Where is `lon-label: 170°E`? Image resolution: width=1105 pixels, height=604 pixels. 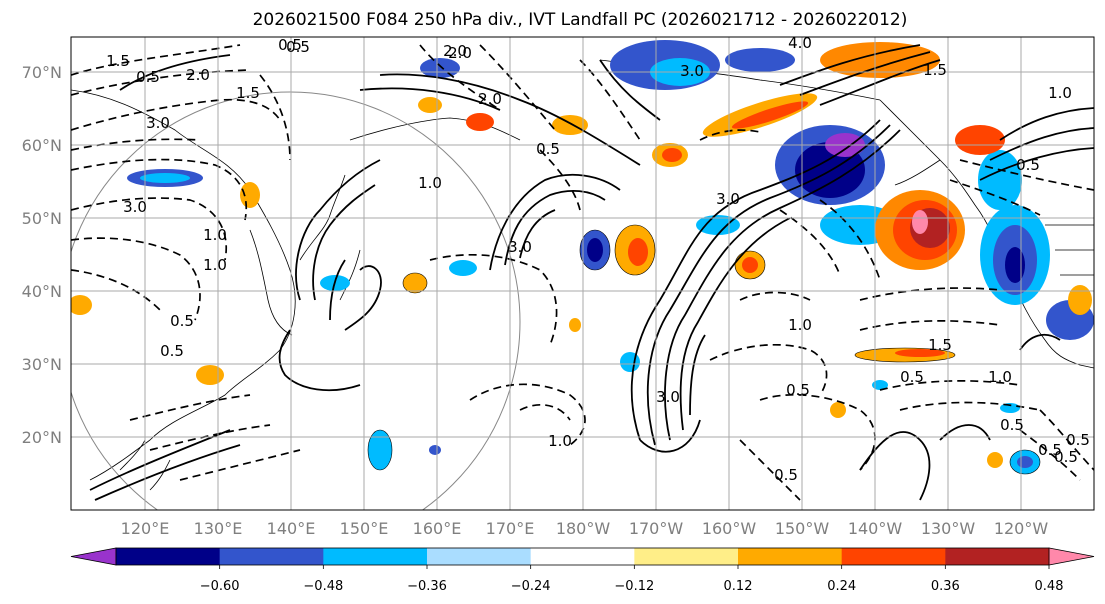
lon-label: 170°E is located at coordinates (510, 528).